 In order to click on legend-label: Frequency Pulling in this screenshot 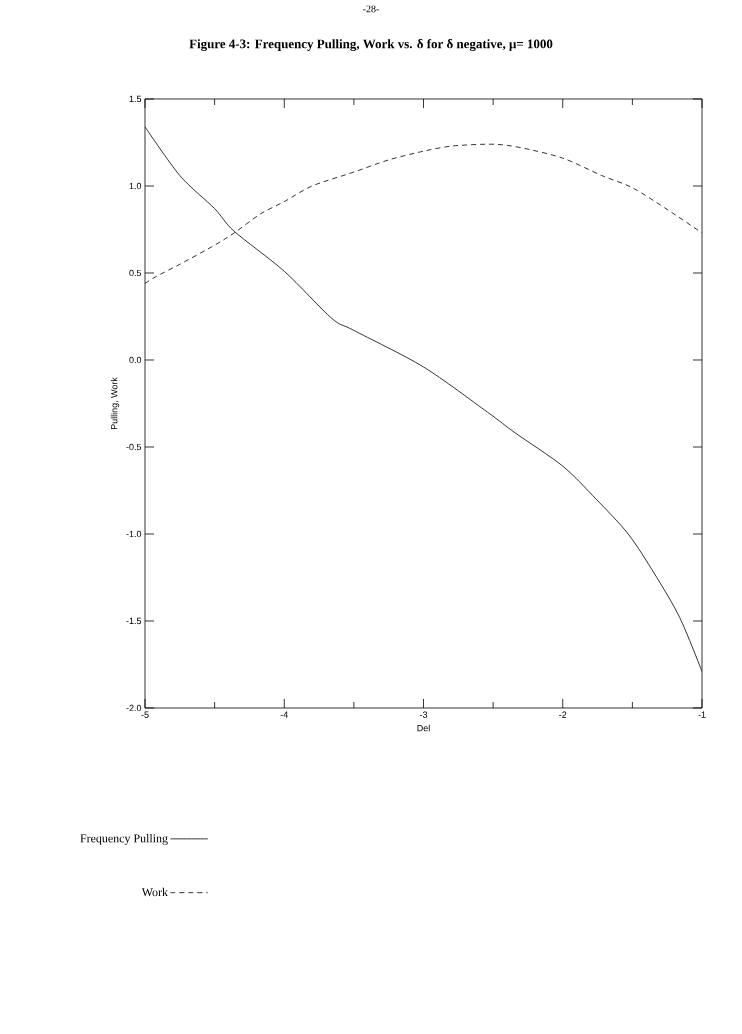, I will do `click(124, 839)`.